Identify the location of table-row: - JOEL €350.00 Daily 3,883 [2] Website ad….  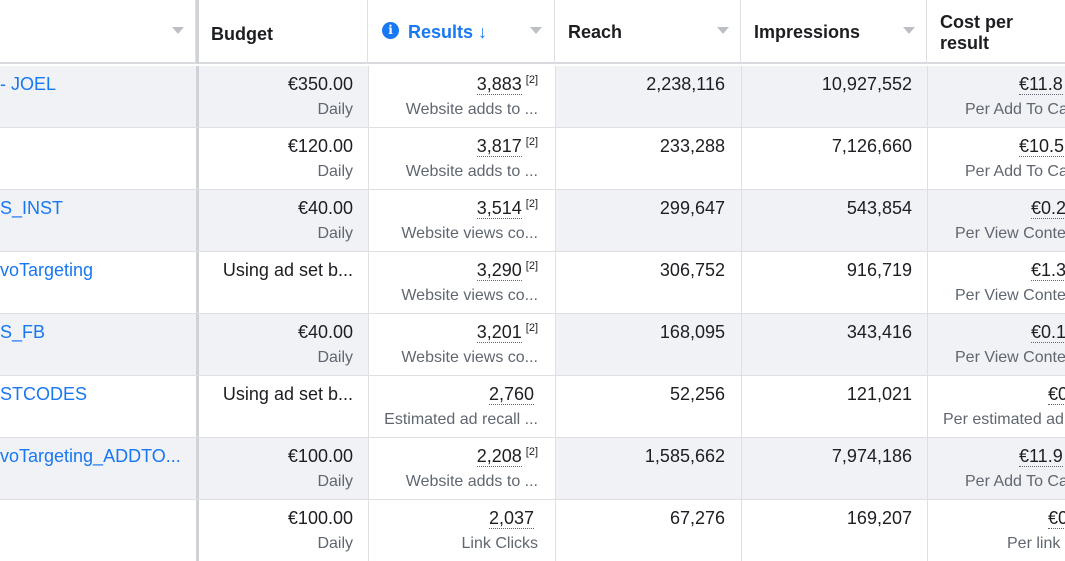
(532, 97).